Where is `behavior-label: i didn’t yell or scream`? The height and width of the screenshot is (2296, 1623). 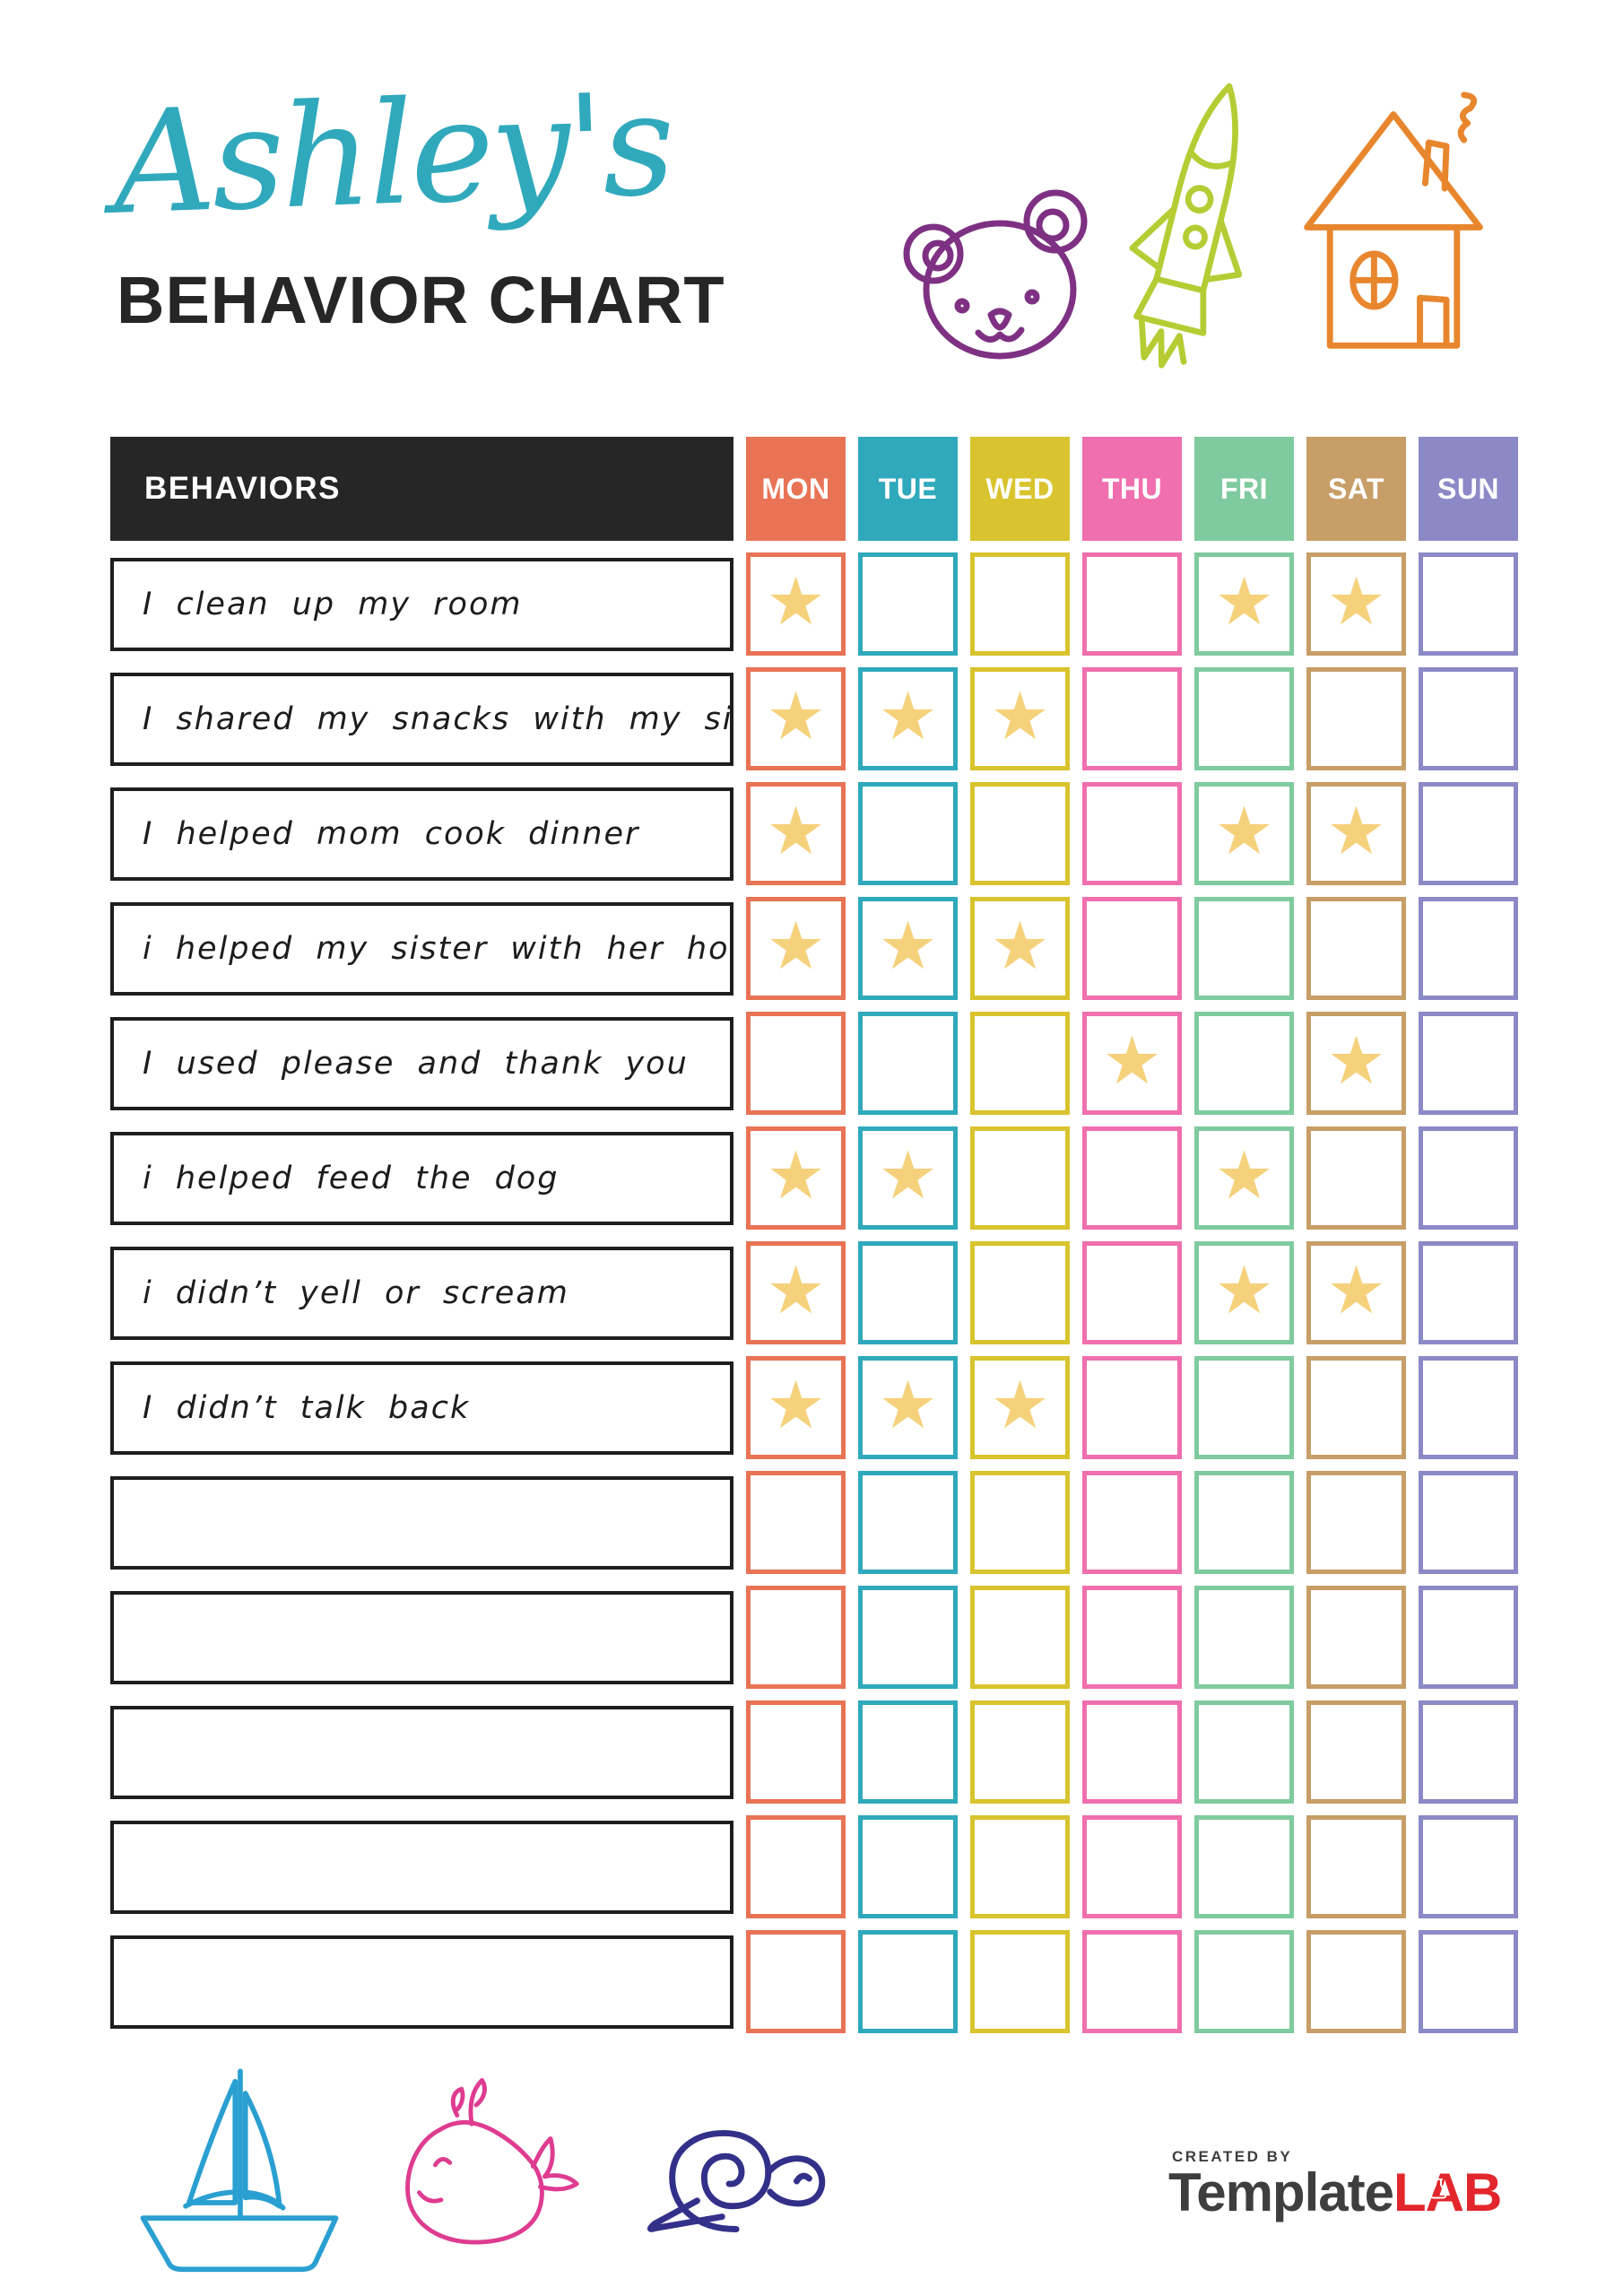
behavior-label: i didn’t yell or scream is located at coordinates (421, 1293).